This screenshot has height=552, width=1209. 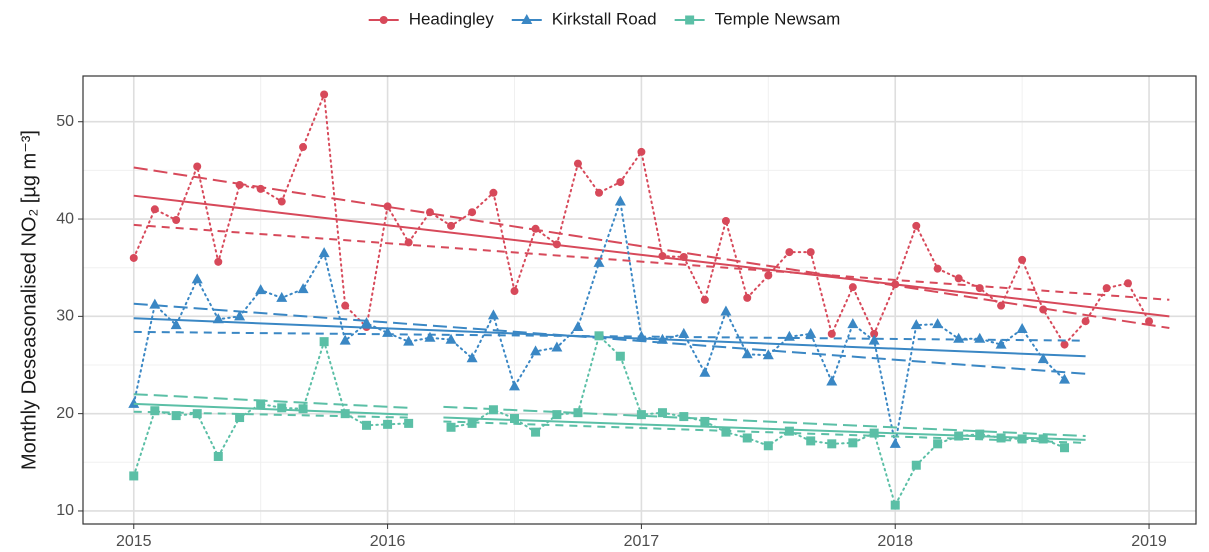 I want to click on legend: Headingley Kirkstall Road Temple Newsam, so click(x=604, y=18).